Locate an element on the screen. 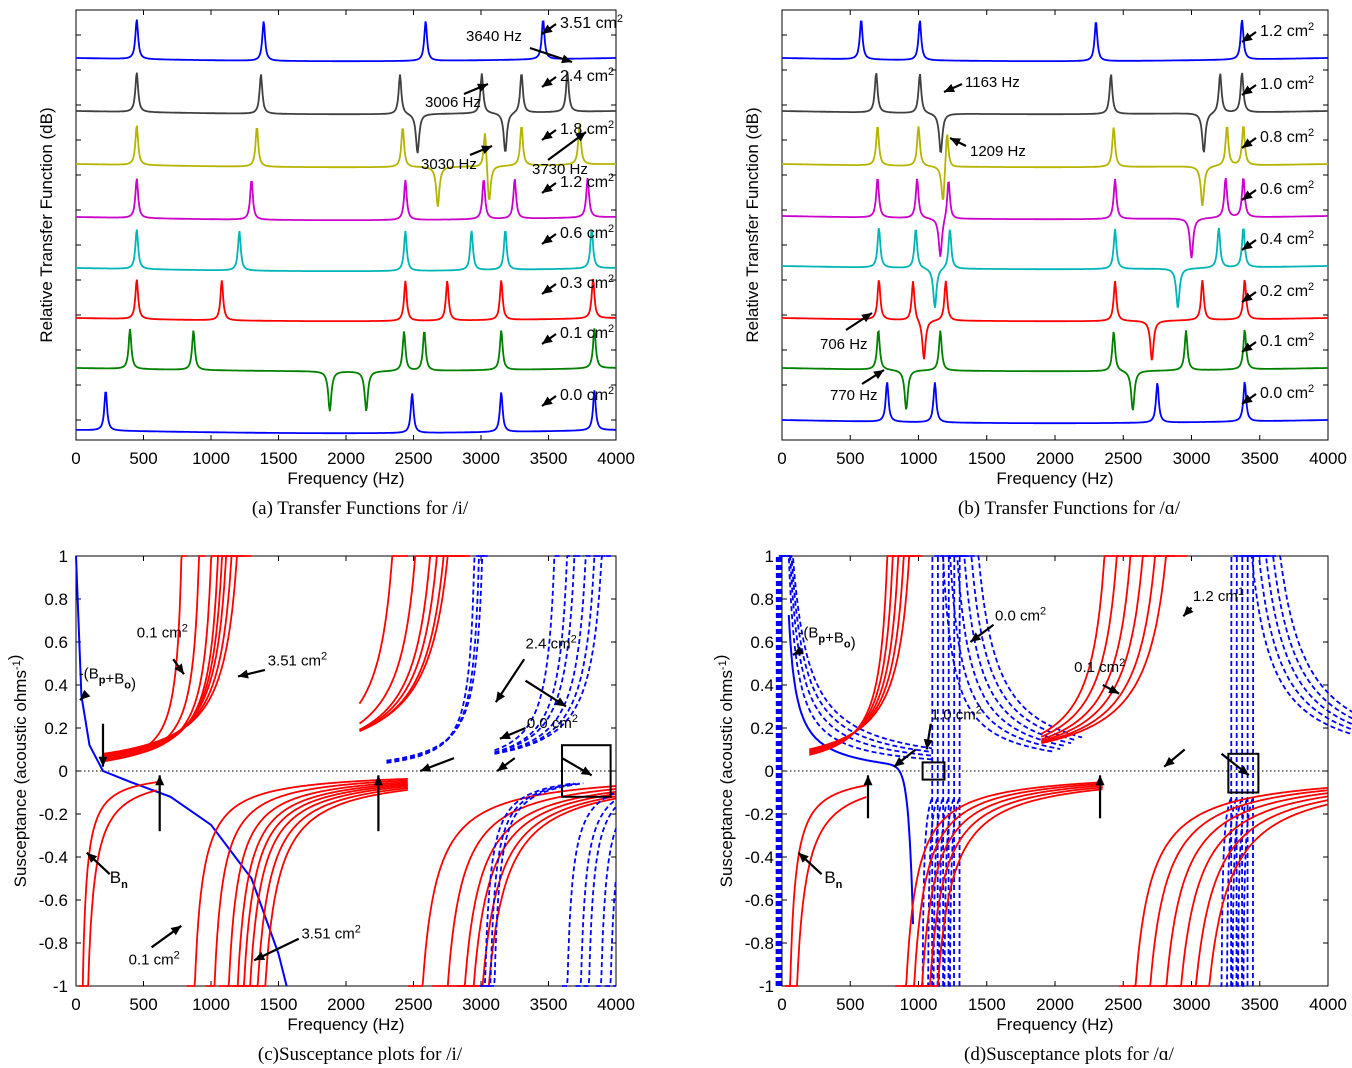 The width and height of the screenshot is (1352, 1068). y-tick-label: 0 is located at coordinates (63, 771).